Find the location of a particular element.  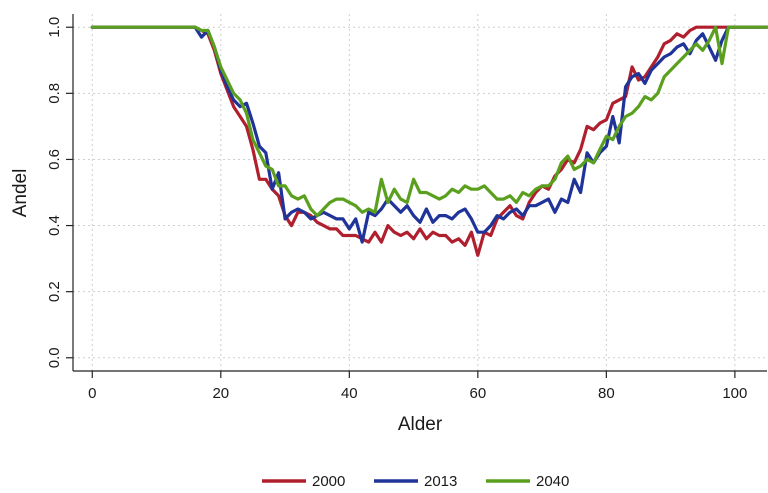

x-tick-label: 0 is located at coordinates (92, 393).